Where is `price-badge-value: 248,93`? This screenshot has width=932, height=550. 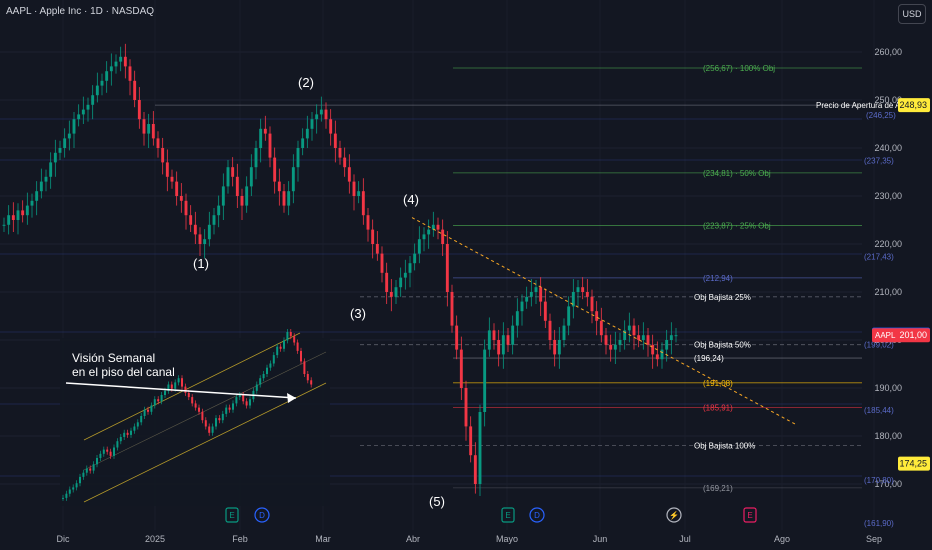 price-badge-value: 248,93 is located at coordinates (913, 105).